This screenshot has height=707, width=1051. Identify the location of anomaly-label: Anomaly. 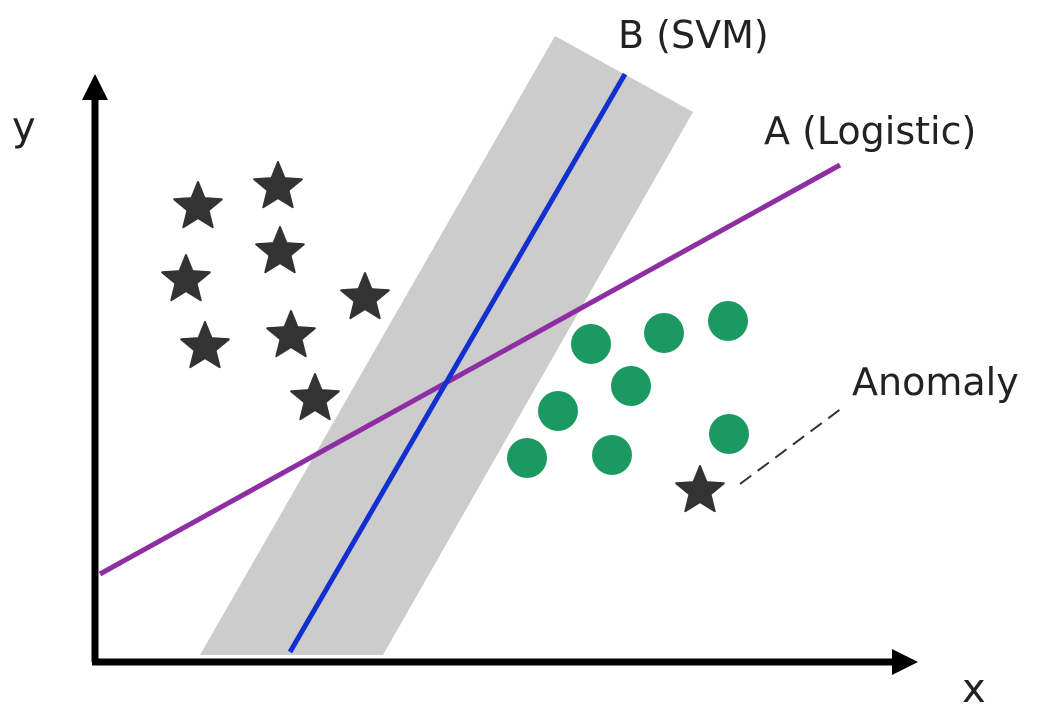
(935, 382).